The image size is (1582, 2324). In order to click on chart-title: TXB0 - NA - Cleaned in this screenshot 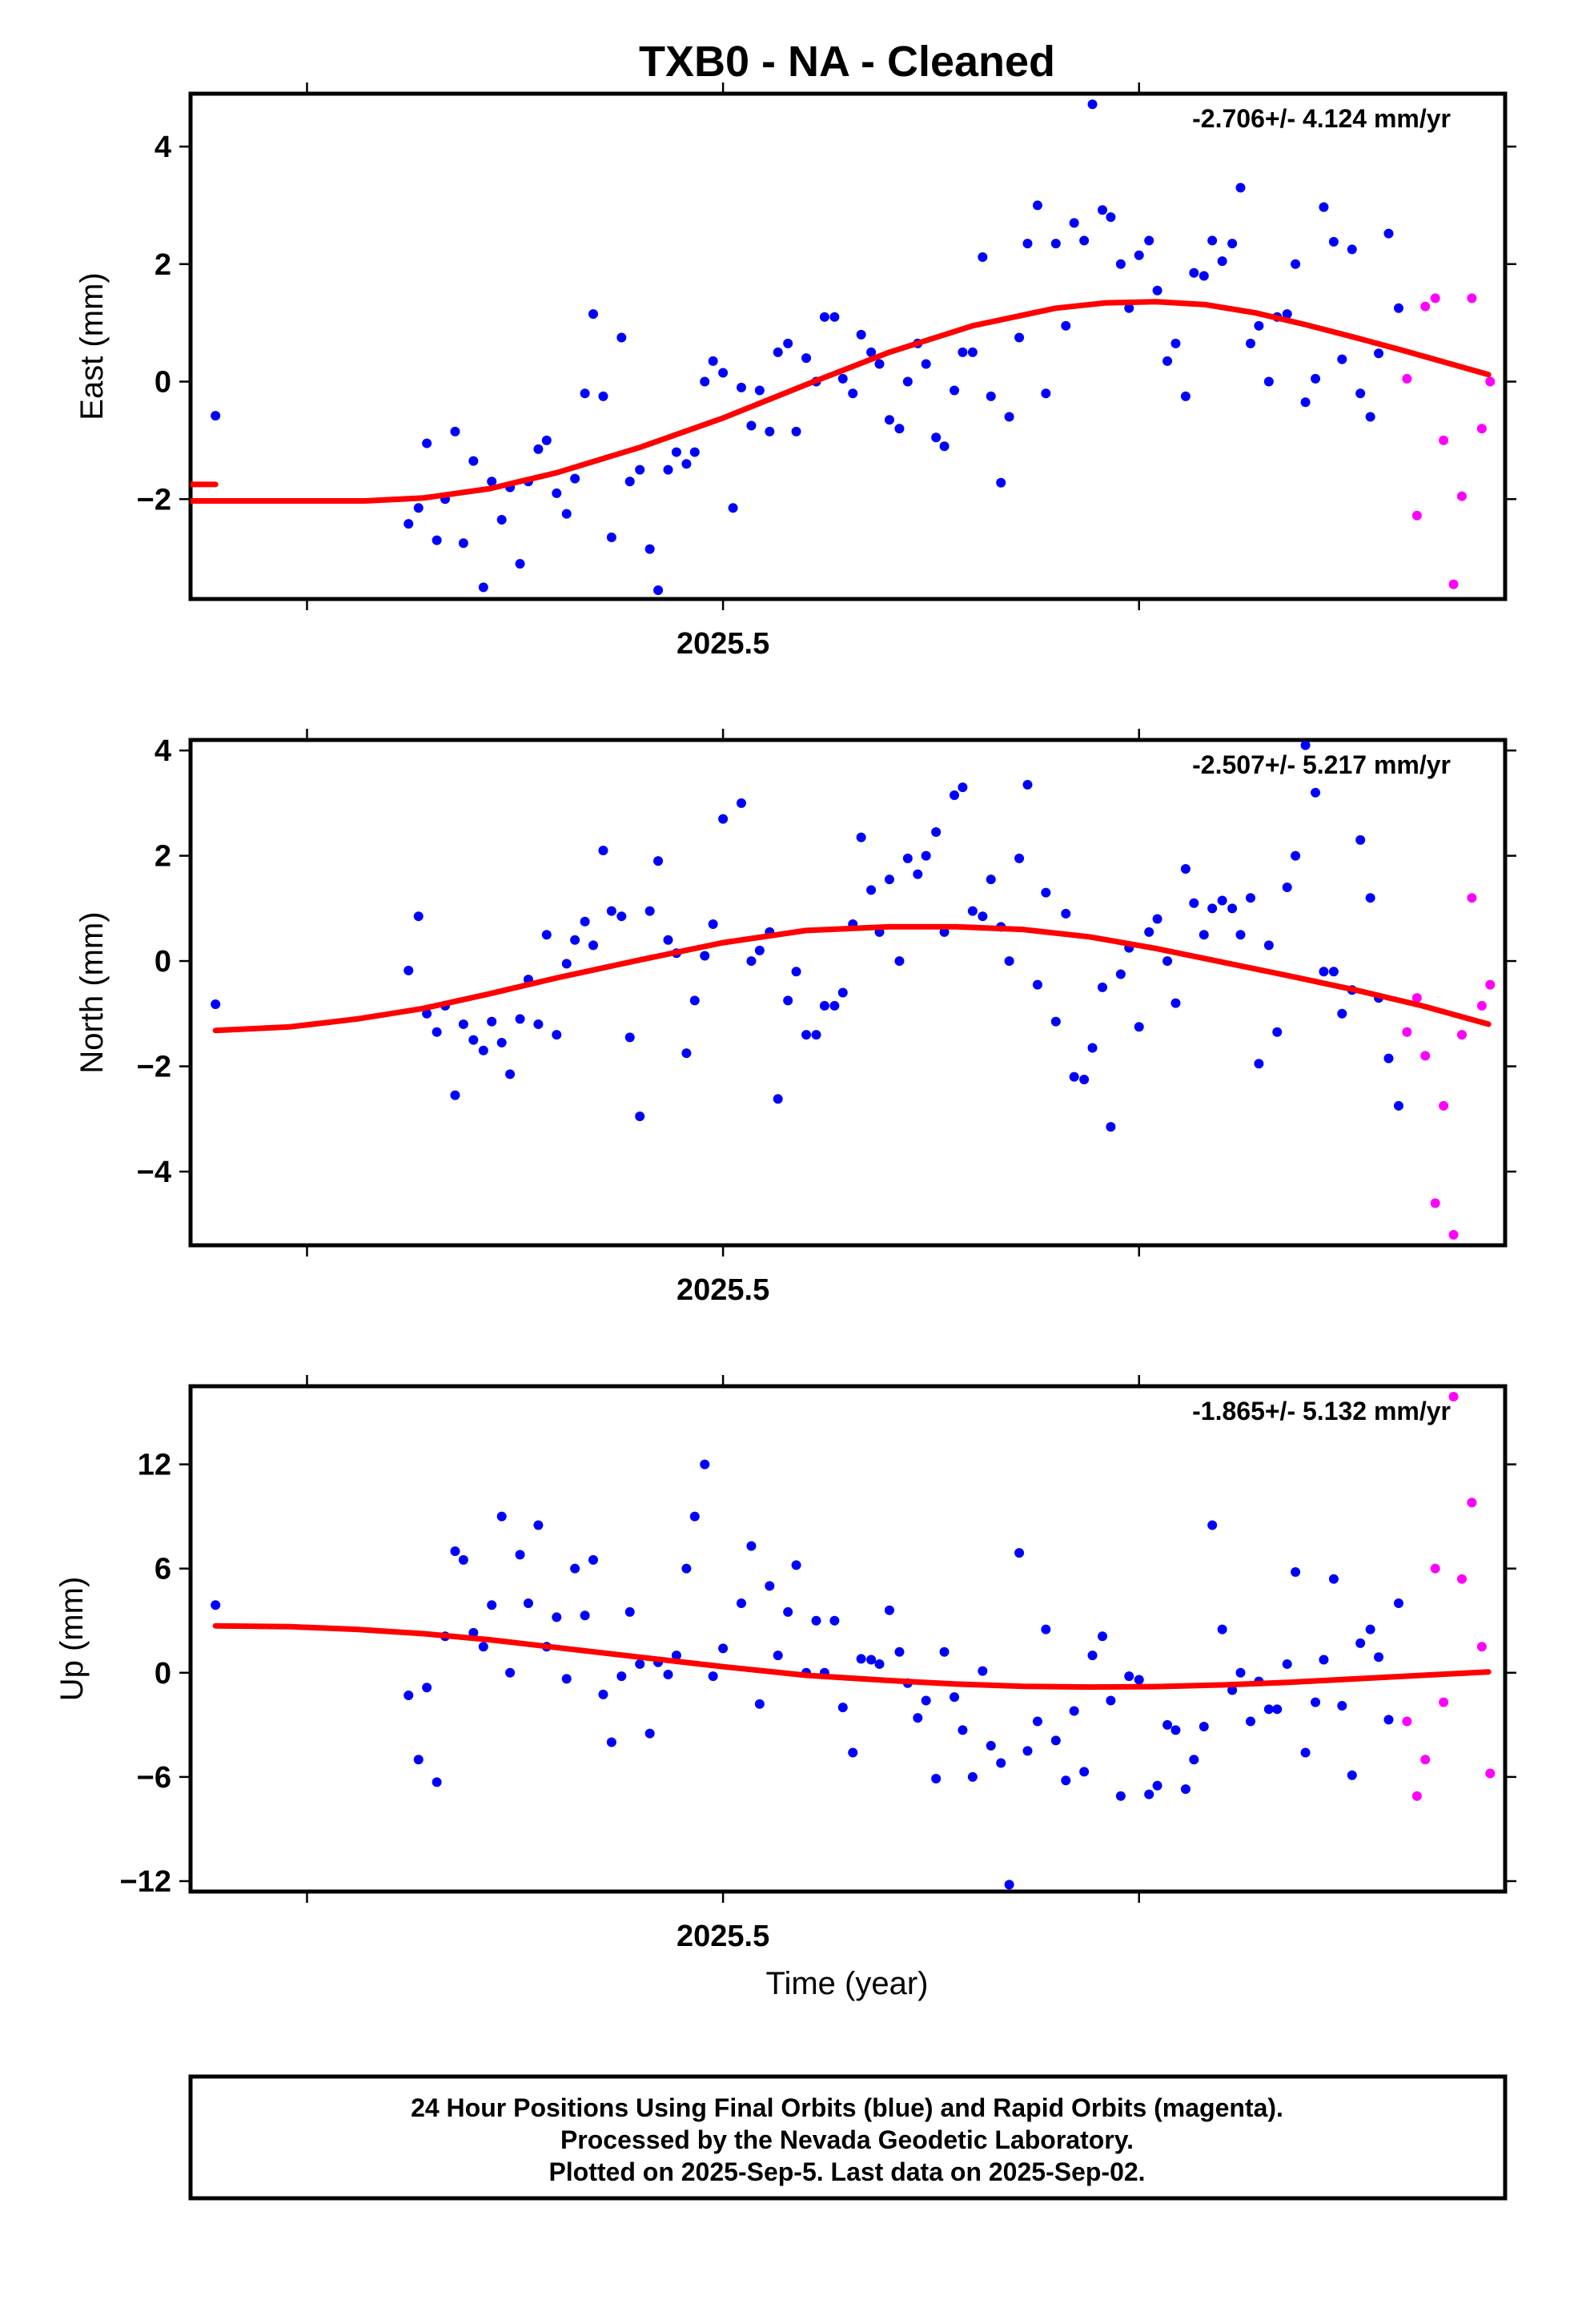, I will do `click(847, 62)`.